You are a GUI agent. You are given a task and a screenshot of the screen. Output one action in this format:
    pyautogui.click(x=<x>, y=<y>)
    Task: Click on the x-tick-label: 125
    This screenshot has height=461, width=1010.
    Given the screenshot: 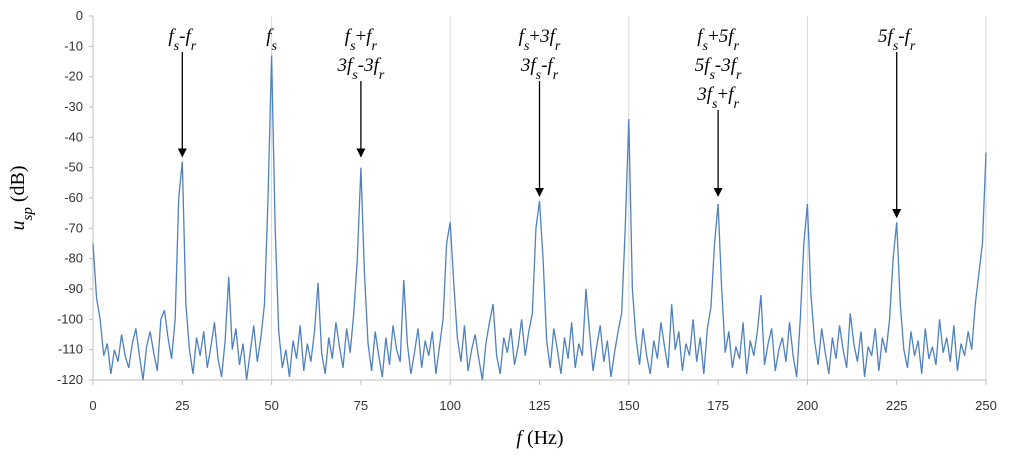 What is the action you would take?
    pyautogui.click(x=540, y=405)
    